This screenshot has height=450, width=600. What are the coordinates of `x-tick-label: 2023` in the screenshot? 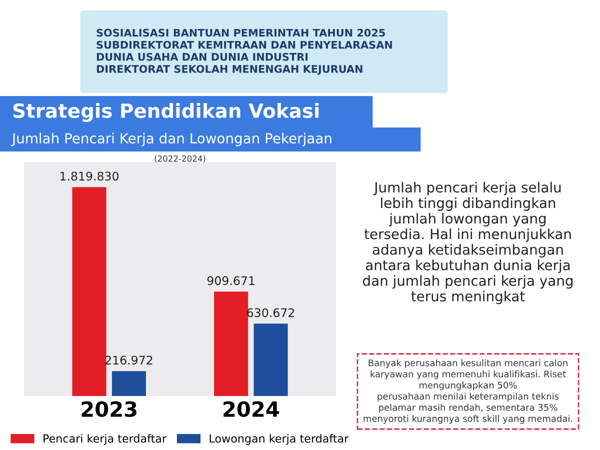 It's located at (109, 409).